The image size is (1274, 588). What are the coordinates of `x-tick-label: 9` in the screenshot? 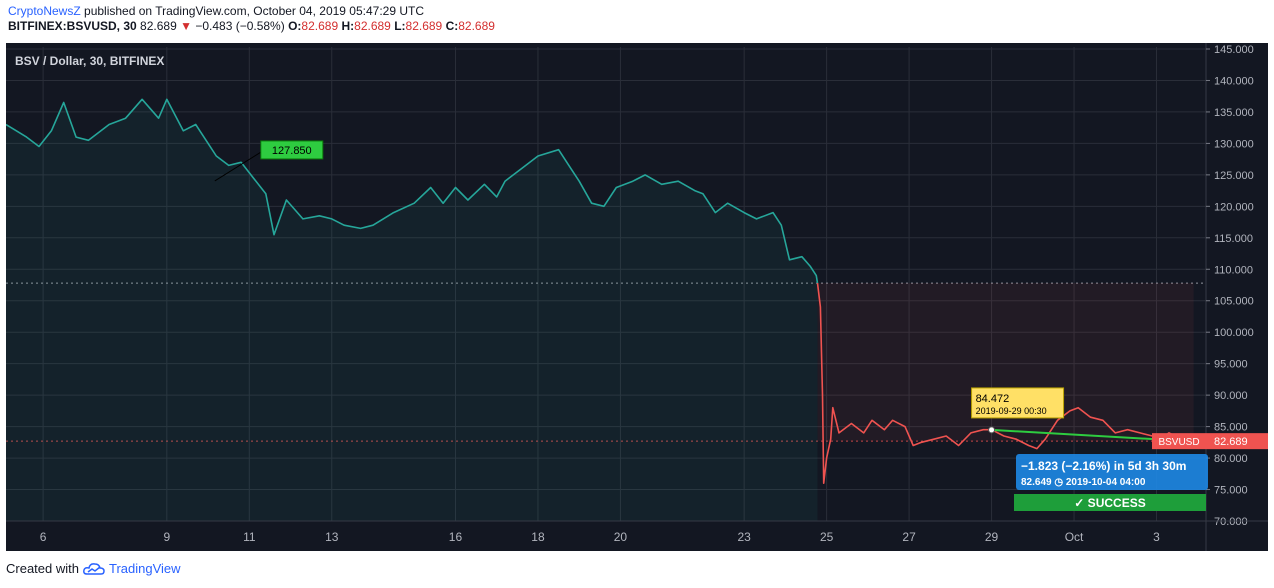 It's located at (166, 537).